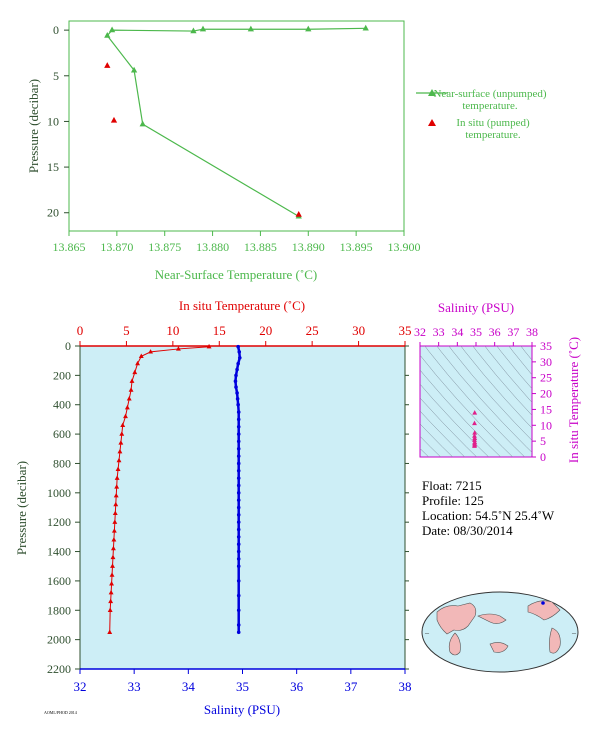  What do you see at coordinates (546, 425) in the screenshot?
I see `ts-temperature-tick-label: 10` at bounding box center [546, 425].